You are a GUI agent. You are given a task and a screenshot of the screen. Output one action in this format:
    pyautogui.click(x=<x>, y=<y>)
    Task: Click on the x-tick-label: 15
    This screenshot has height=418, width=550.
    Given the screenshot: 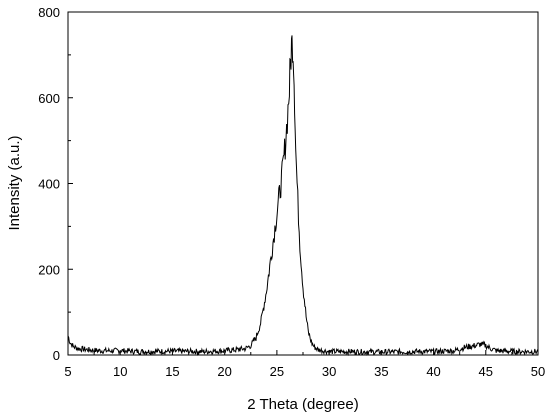 What is the action you would take?
    pyautogui.click(x=172, y=371)
    